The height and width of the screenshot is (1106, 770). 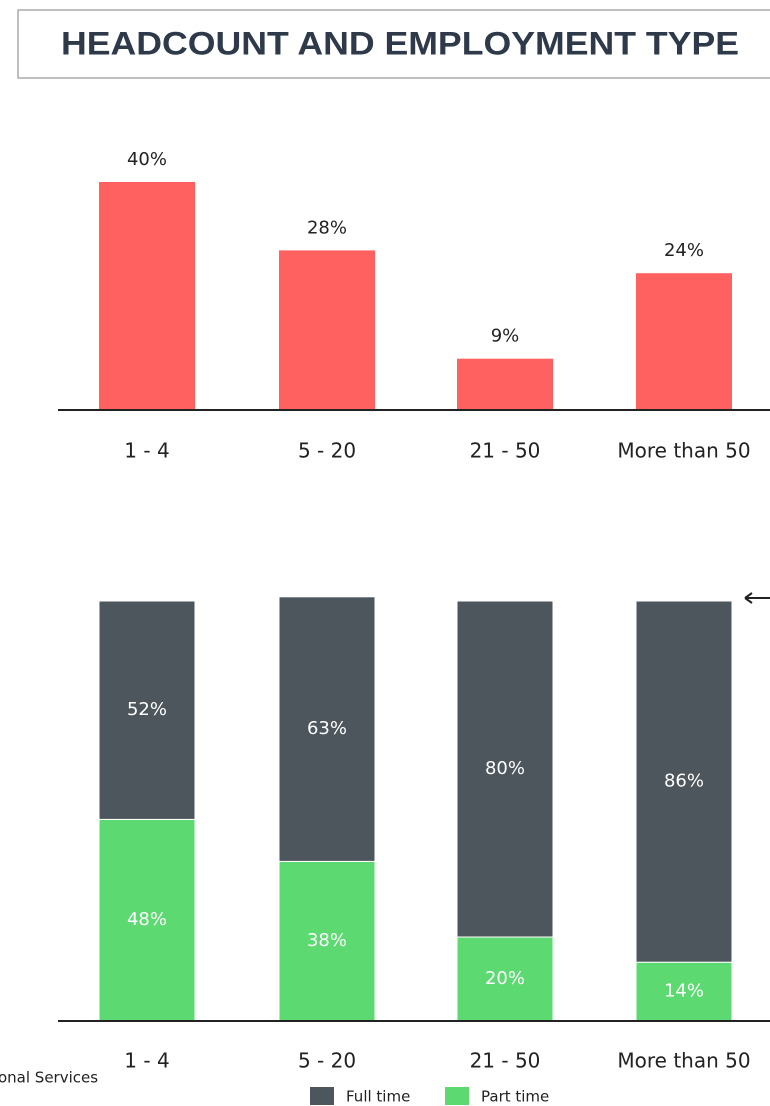 What do you see at coordinates (505, 336) in the screenshot?
I see `value-label: 9%` at bounding box center [505, 336].